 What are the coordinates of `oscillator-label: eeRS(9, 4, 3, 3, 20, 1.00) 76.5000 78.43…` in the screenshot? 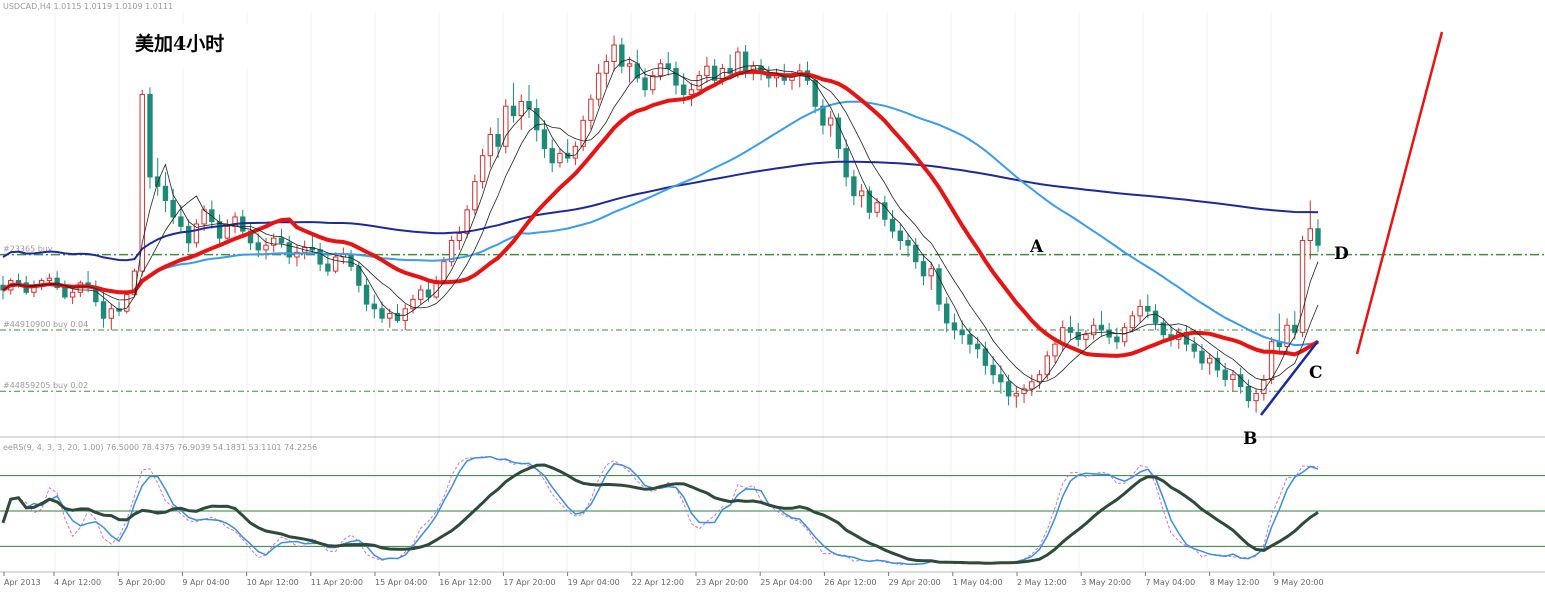 It's located at (160, 447).